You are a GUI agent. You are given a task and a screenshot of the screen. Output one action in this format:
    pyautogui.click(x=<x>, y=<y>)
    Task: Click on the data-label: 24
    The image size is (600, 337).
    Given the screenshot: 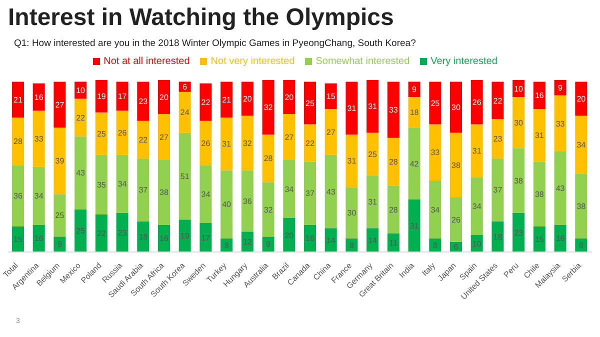 What is the action you would take?
    pyautogui.click(x=185, y=113)
    